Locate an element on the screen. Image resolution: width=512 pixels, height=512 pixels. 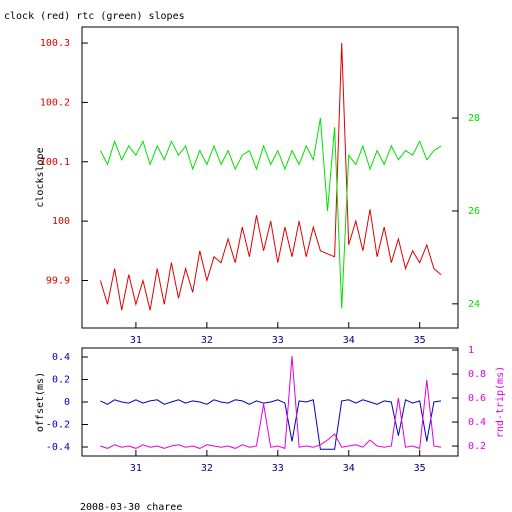
y-tick-label: -0.2 is located at coordinates (58, 425).